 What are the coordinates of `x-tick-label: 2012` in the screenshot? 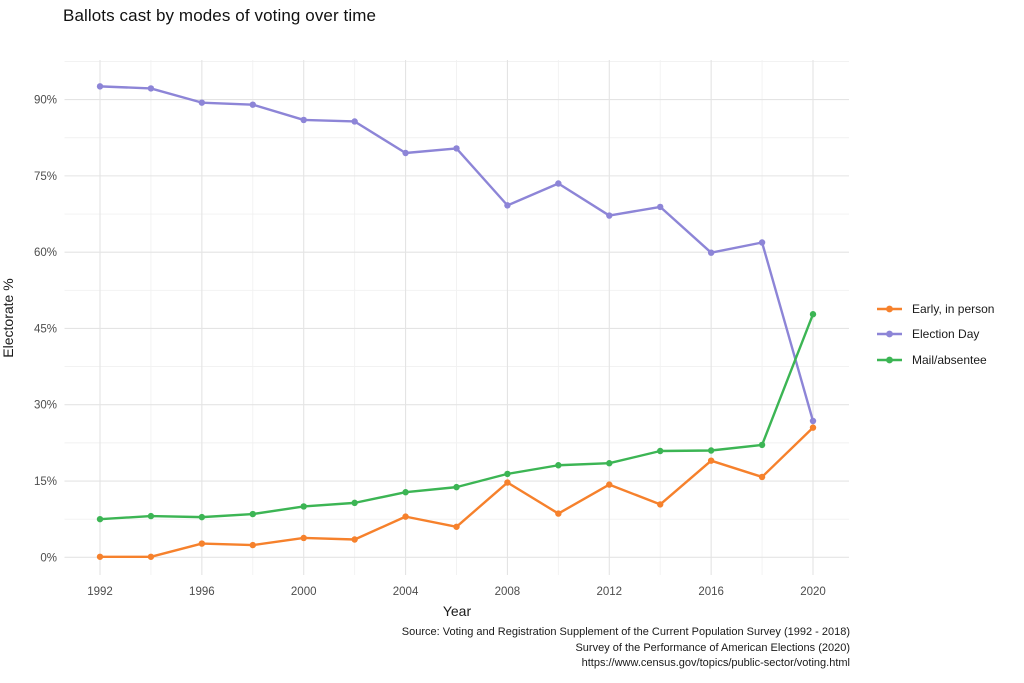 It's located at (609, 592).